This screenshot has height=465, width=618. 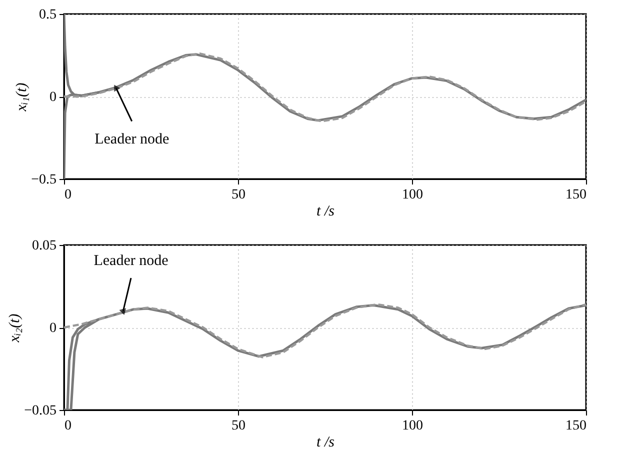 I want to click on y-tick-label: 0.05, so click(x=44, y=246).